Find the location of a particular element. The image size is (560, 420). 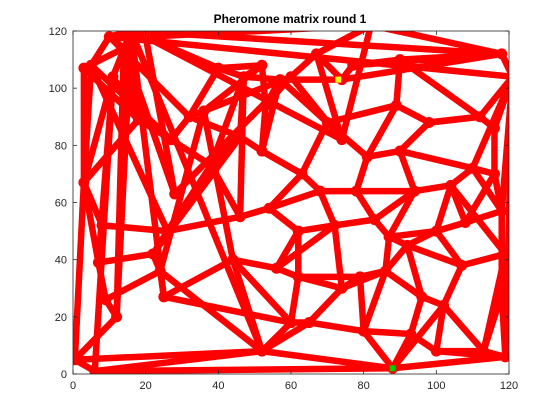

x-tick-label: 100 is located at coordinates (436, 386).